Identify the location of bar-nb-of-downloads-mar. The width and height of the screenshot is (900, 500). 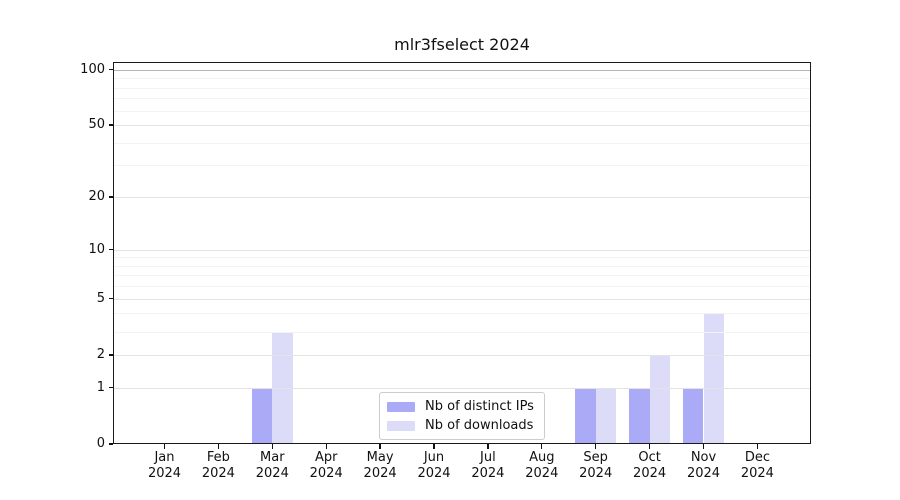
(283, 387).